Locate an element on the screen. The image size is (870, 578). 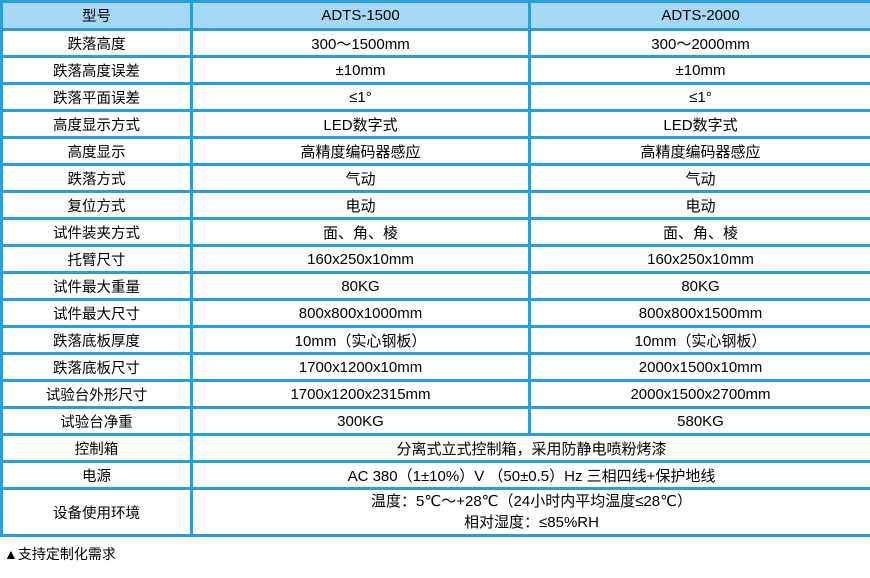
cell-adts1500: ≤1° is located at coordinates (360, 97).